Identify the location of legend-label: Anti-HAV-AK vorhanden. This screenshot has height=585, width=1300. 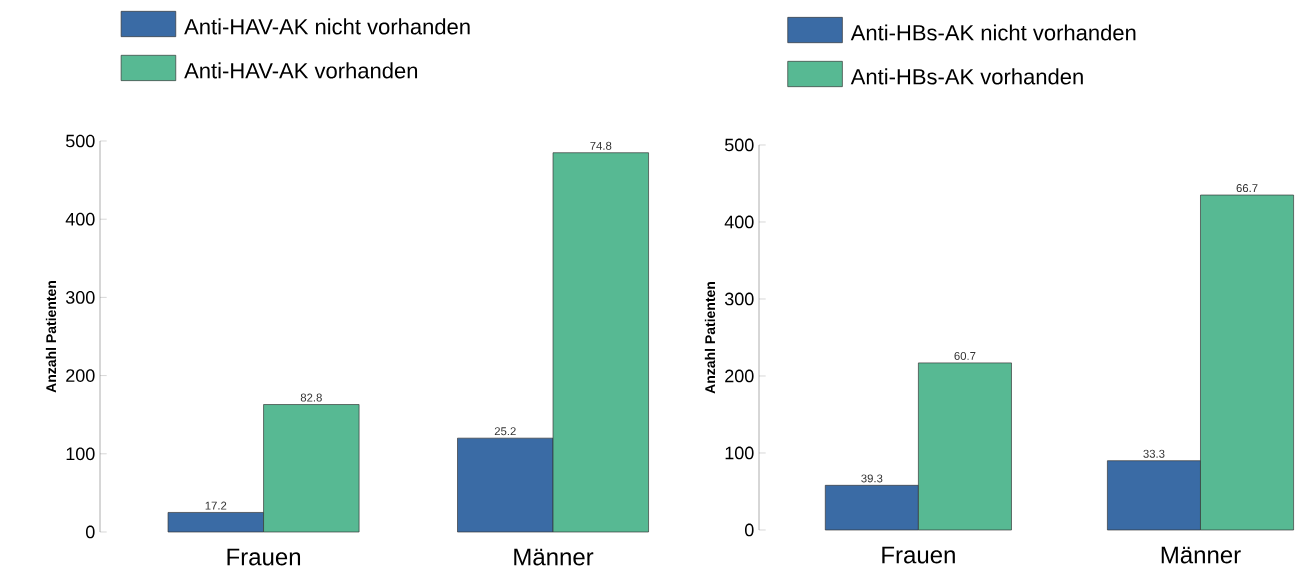
(301, 70).